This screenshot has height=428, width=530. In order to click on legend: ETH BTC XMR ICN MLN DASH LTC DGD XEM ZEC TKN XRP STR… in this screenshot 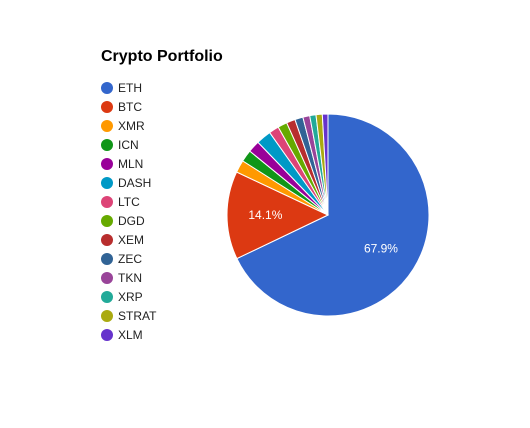, I will do `click(129, 211)`.